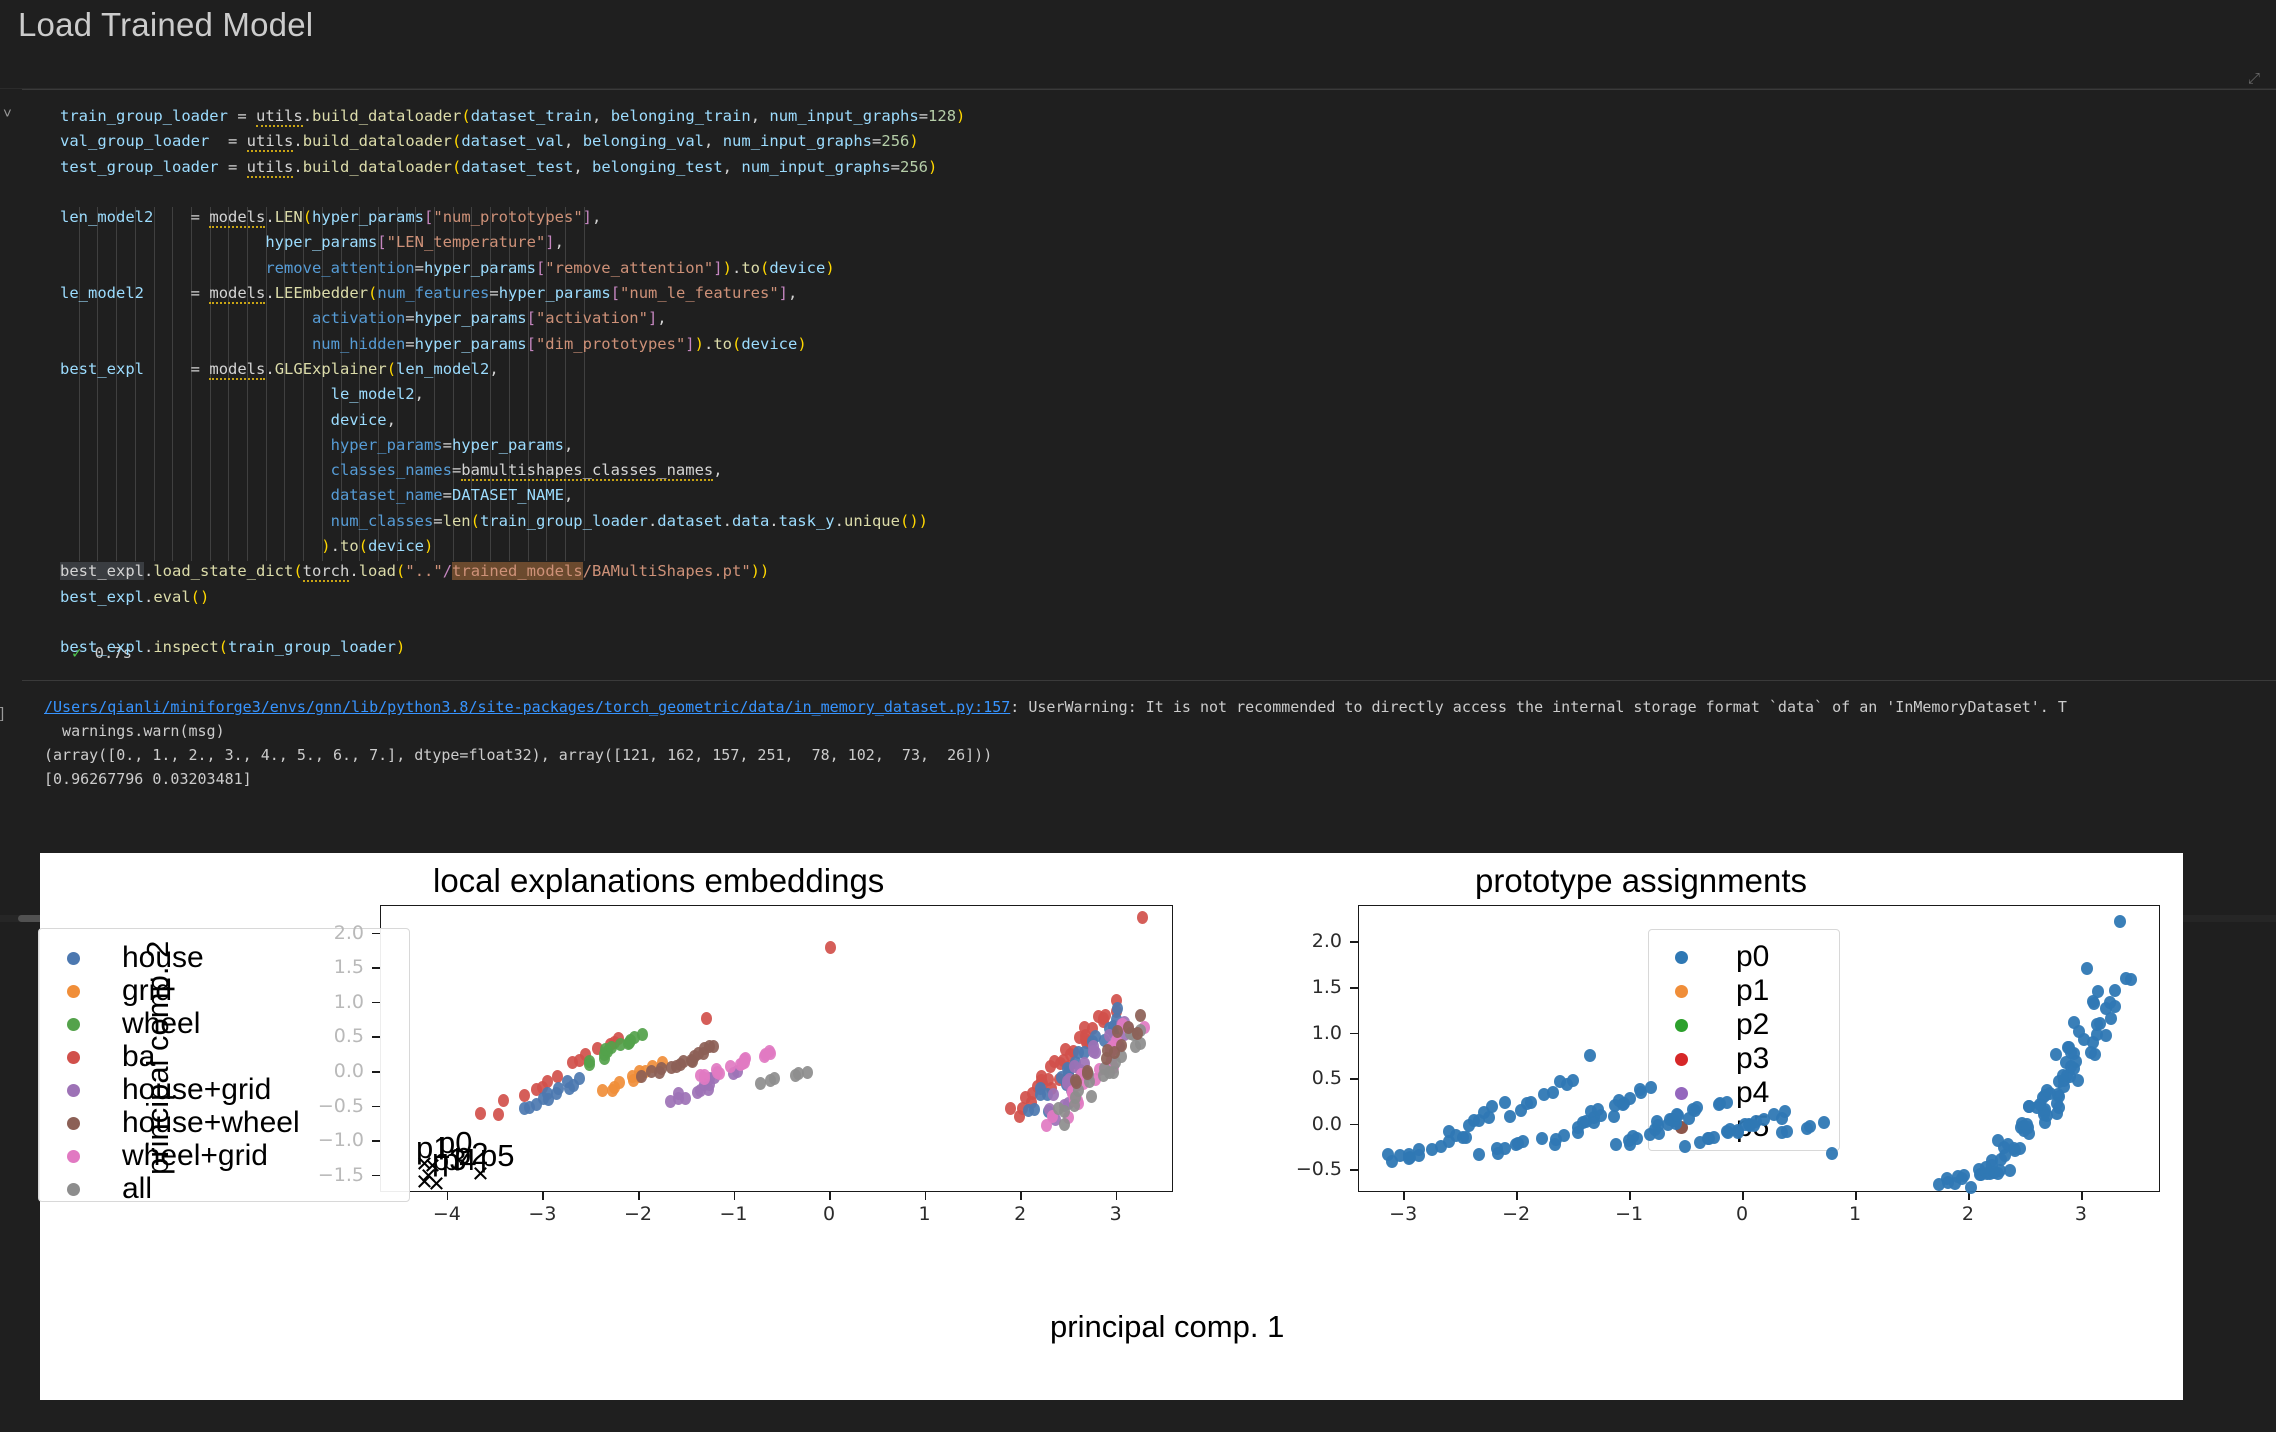  What do you see at coordinates (1753, 956) in the screenshot?
I see `legend-label: p0` at bounding box center [1753, 956].